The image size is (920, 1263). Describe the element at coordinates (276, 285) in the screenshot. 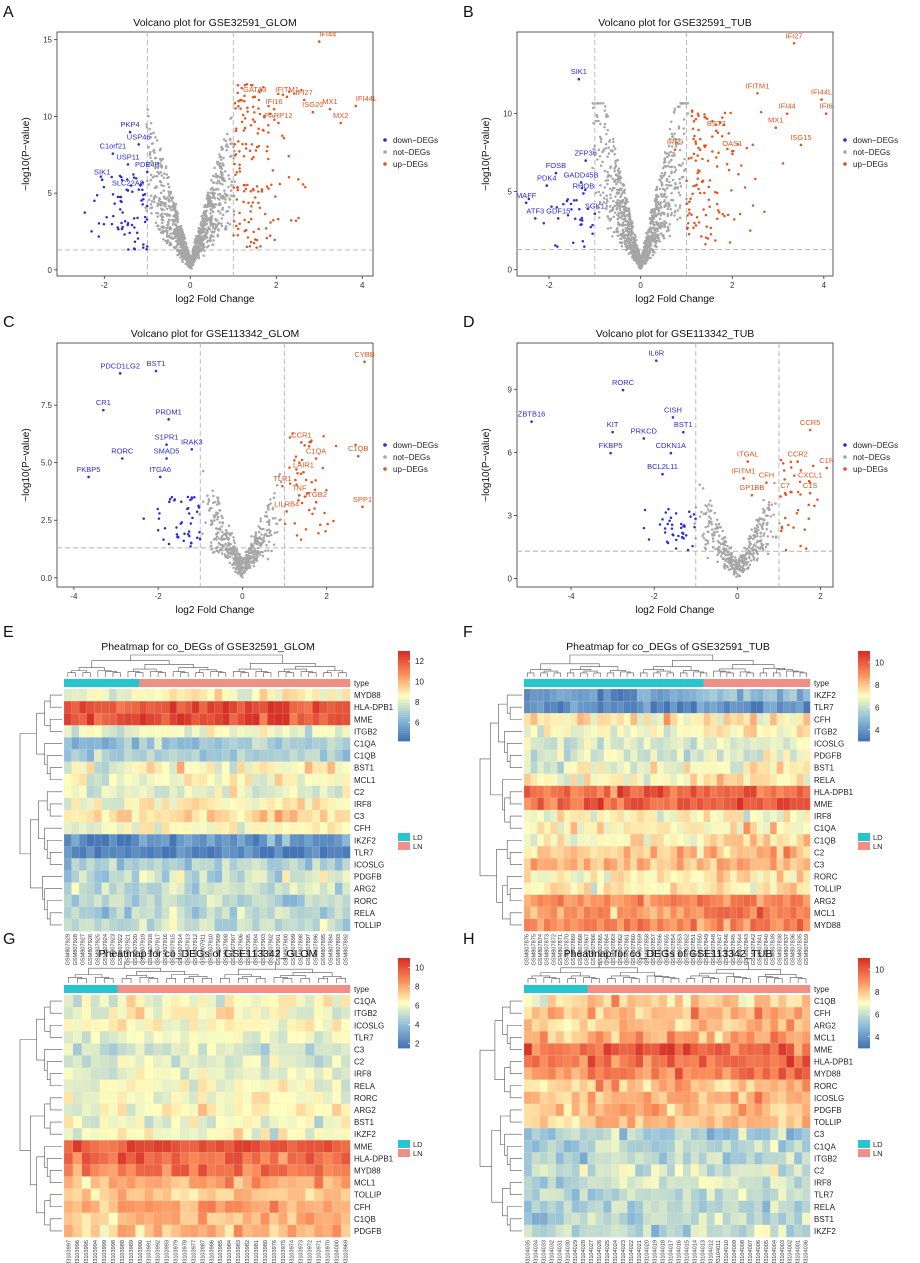

I see `x-tick-label: 2` at that location.